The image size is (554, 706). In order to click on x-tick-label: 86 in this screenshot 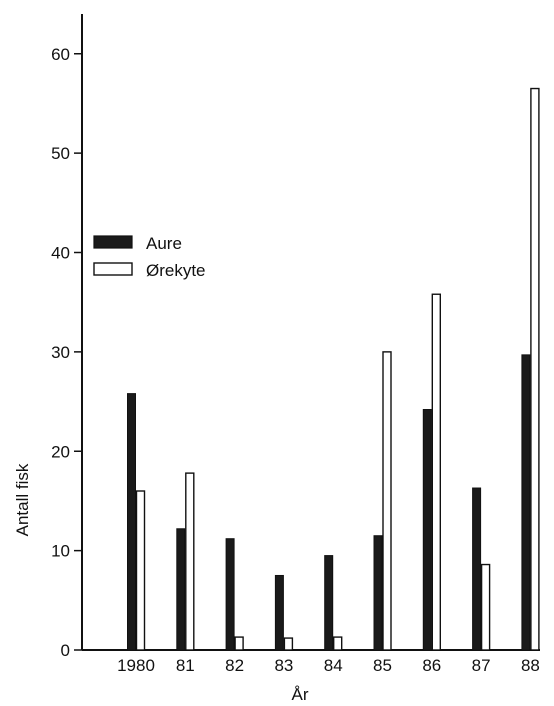, I will do `click(431, 665)`.